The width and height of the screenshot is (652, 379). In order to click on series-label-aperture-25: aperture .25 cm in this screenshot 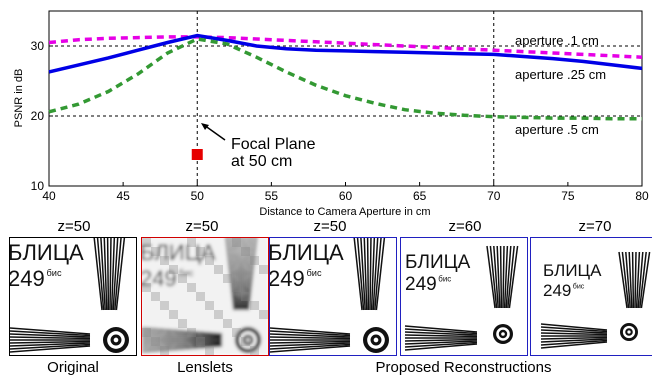, I will do `click(560, 74)`.